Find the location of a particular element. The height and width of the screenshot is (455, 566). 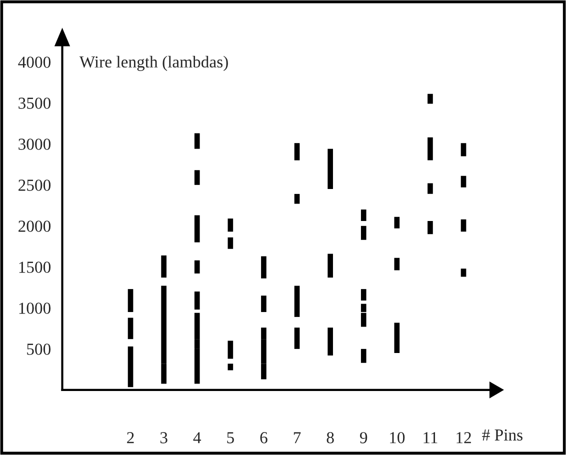

x-tick-label: 4 is located at coordinates (197, 438).